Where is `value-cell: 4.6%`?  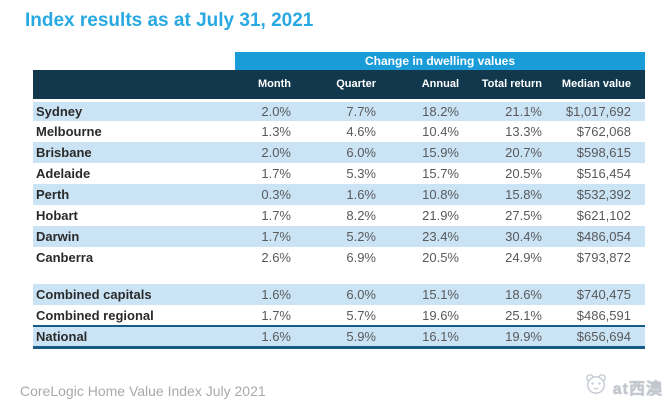
value-cell: 4.6% is located at coordinates (361, 131).